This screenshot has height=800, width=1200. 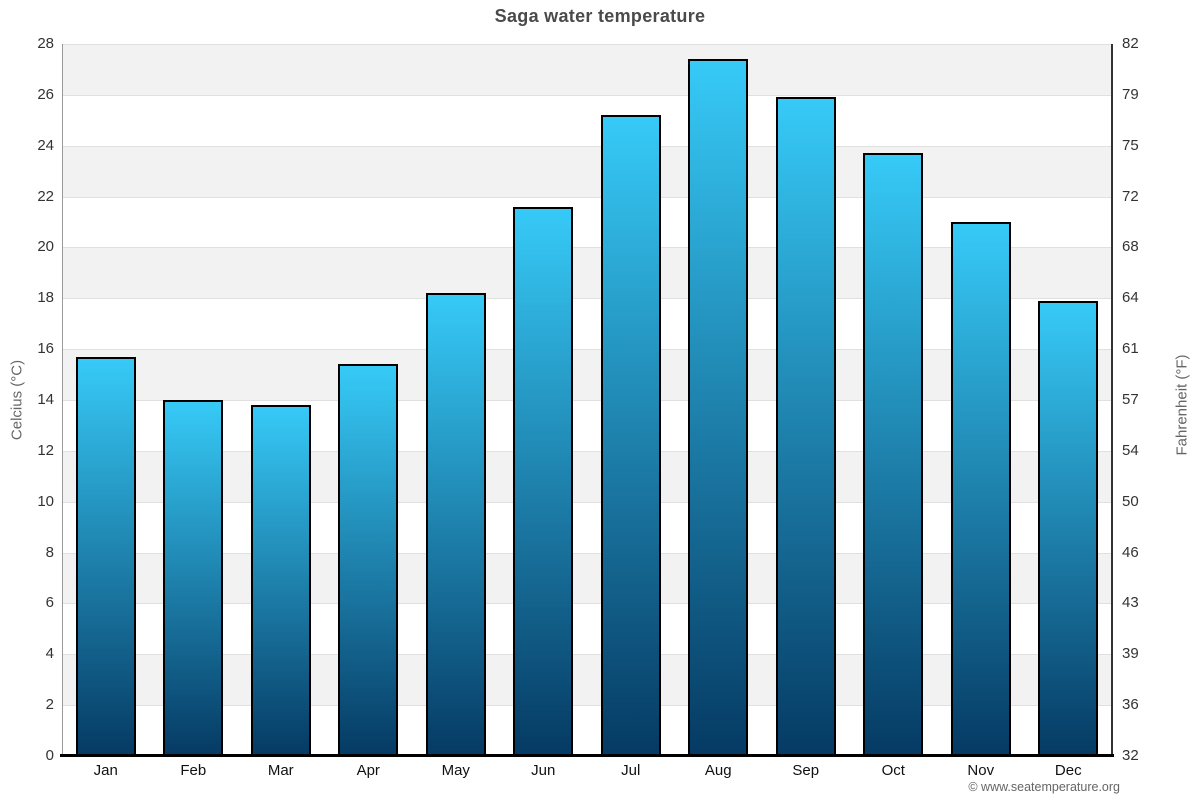 What do you see at coordinates (105, 556) in the screenshot?
I see `bar-jan` at bounding box center [105, 556].